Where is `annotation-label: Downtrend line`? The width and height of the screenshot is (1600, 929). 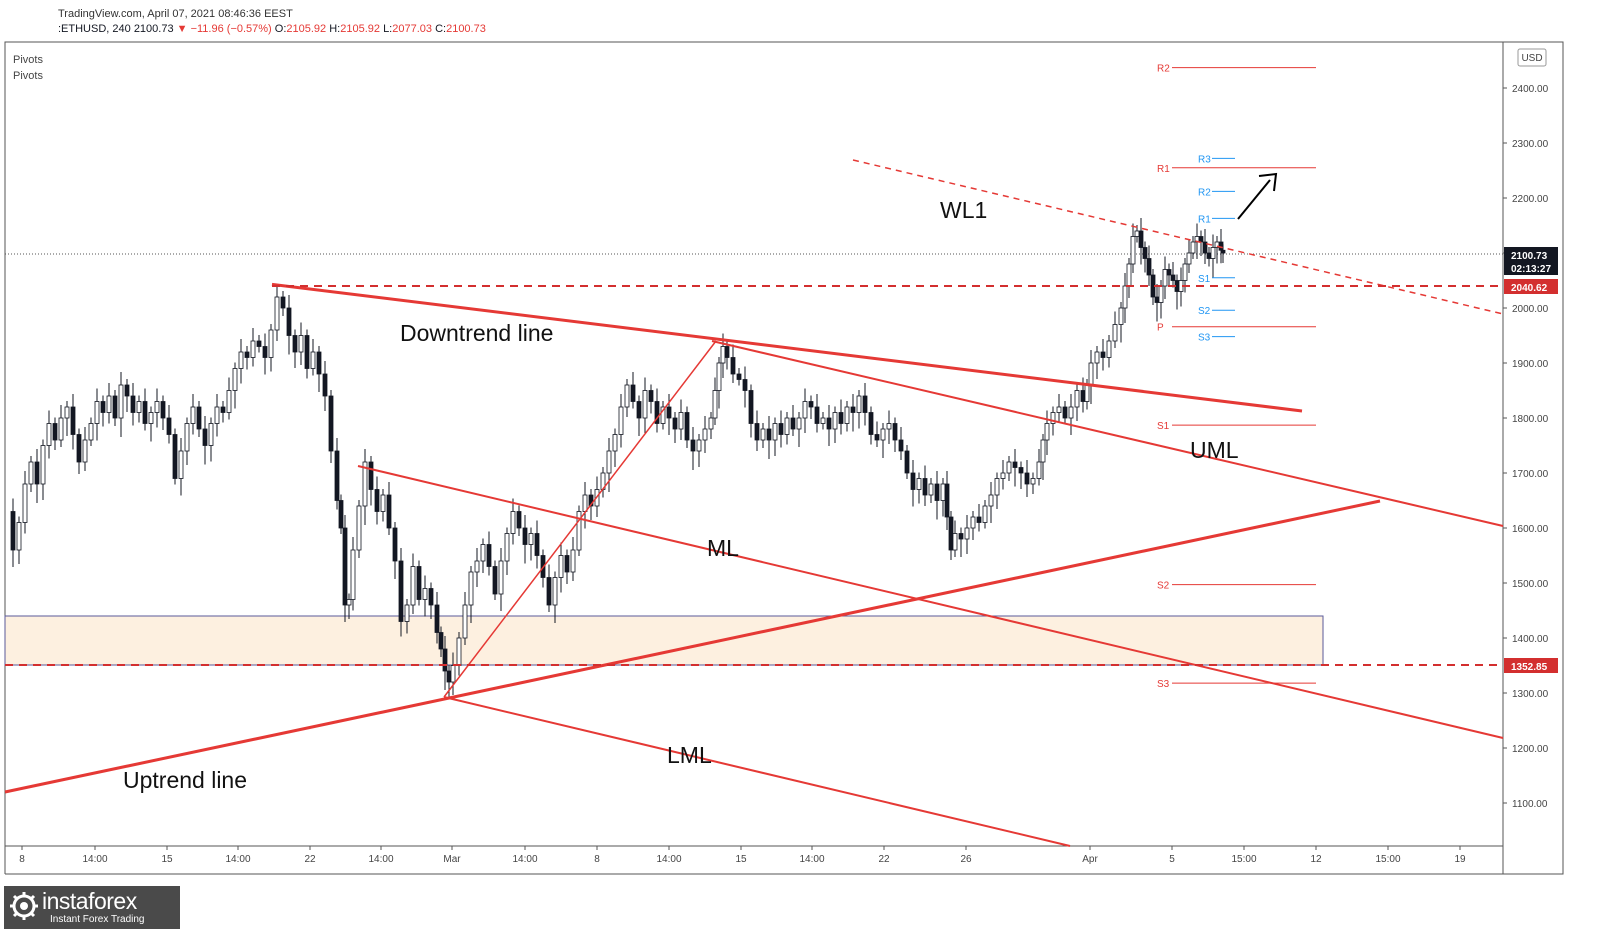
annotation-label: Downtrend line is located at coordinates (476, 333).